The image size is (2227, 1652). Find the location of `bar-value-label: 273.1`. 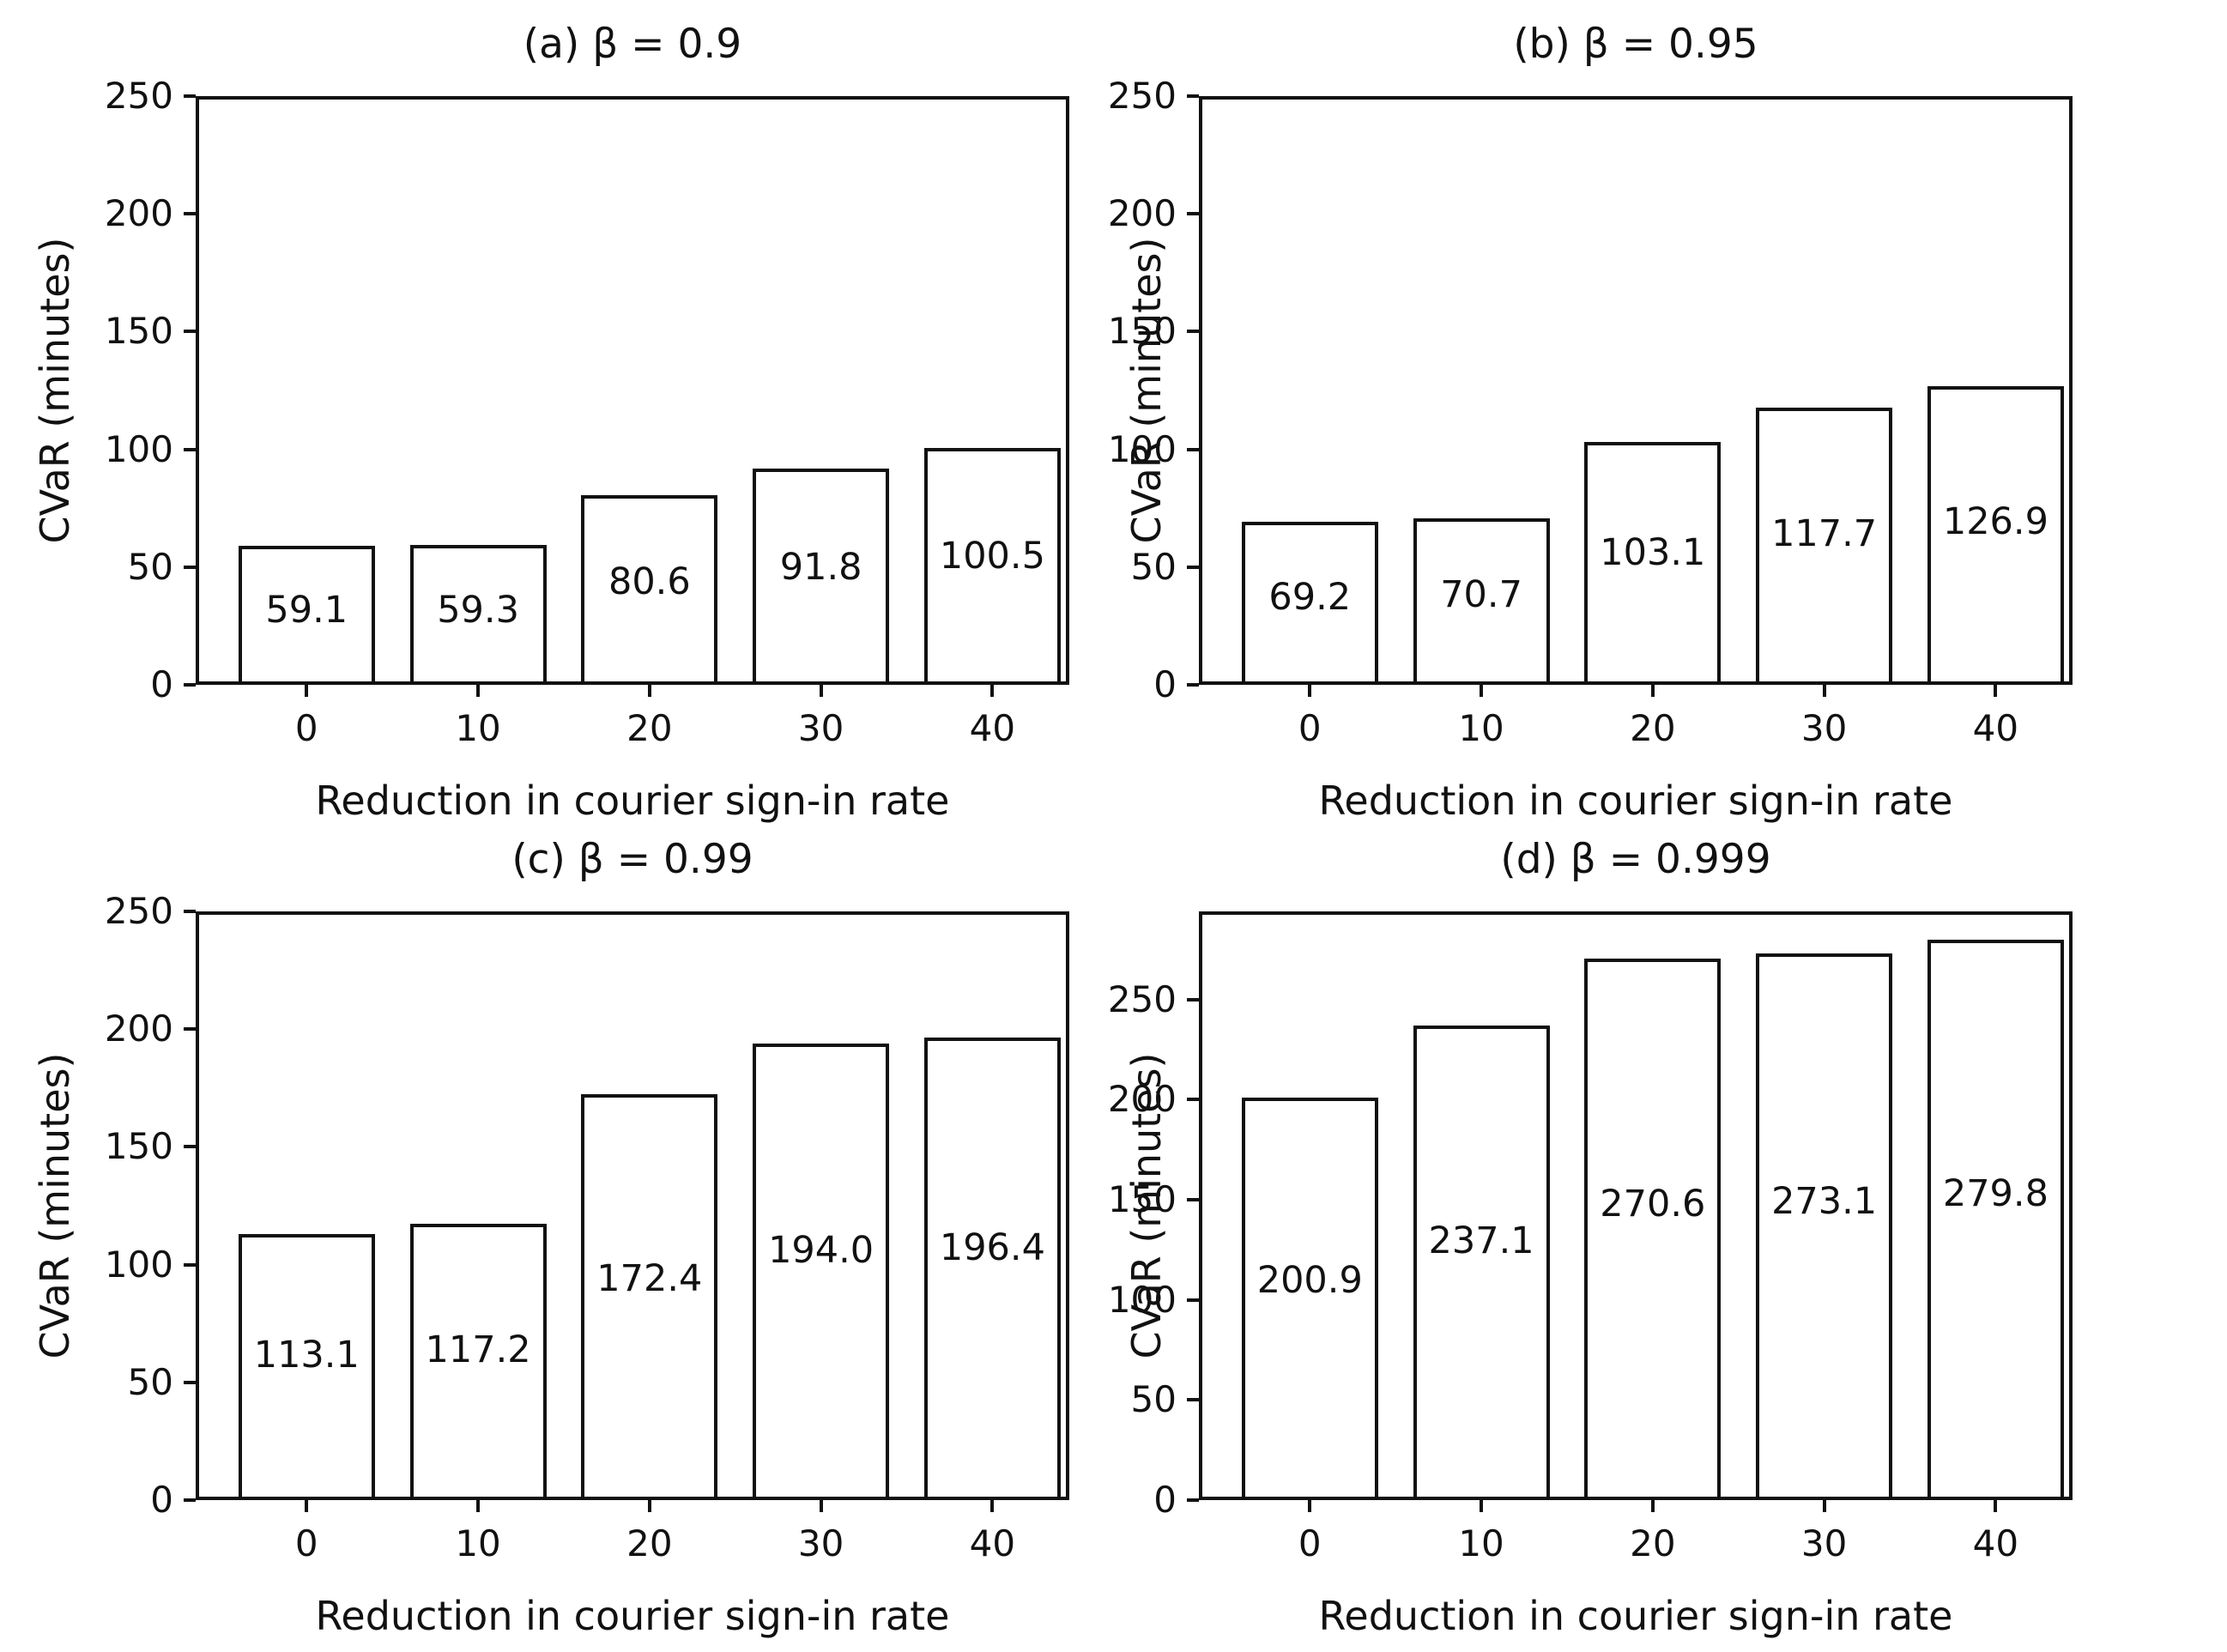

bar-value-label: 273.1 is located at coordinates (1825, 1201).